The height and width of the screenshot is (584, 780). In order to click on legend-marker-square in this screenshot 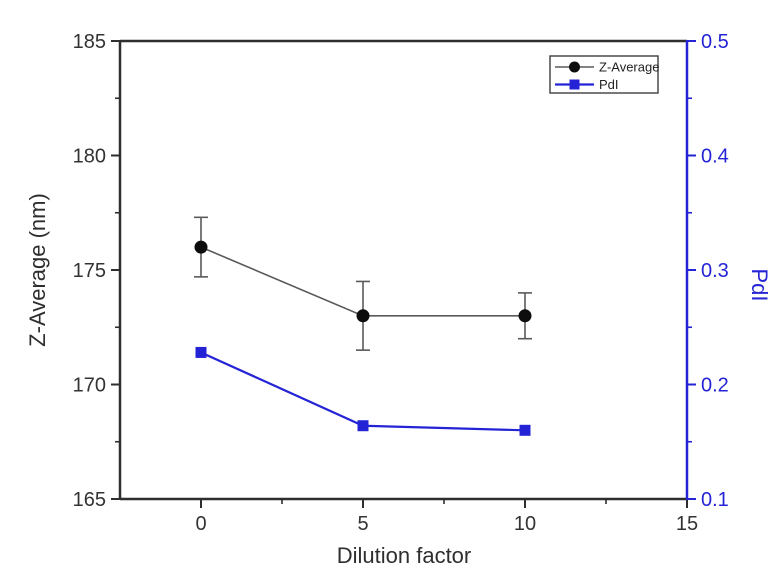, I will do `click(574, 84)`.